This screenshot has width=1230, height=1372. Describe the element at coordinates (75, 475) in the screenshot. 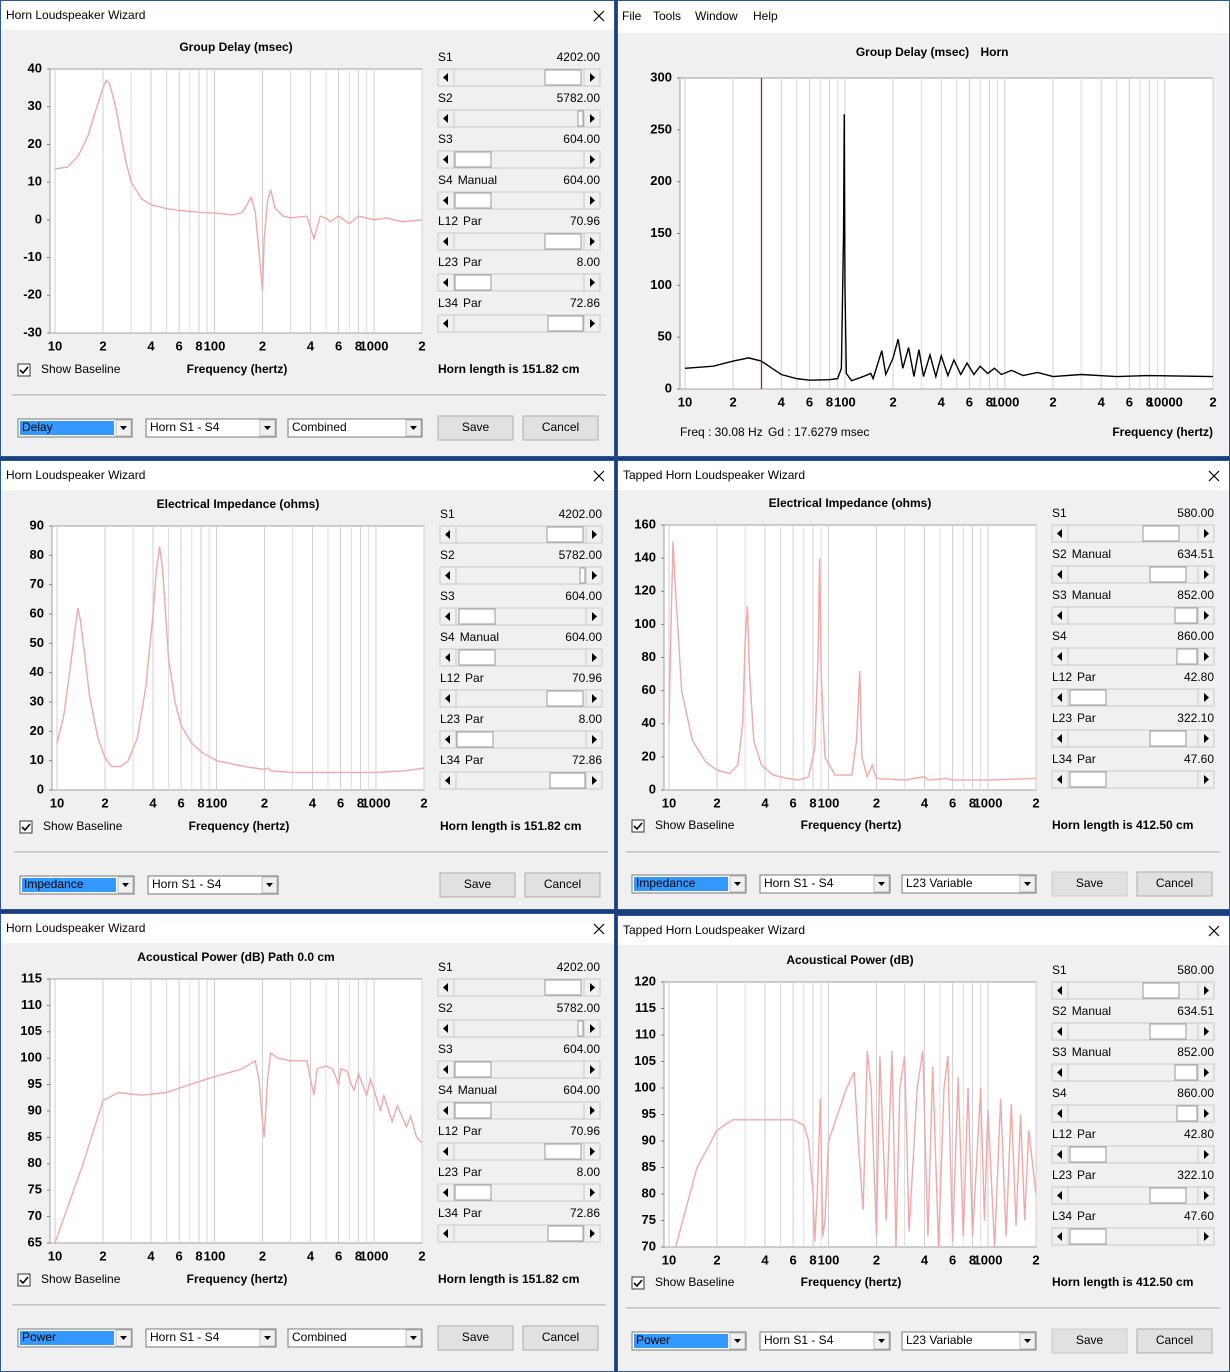

I see `window-title: Horn Loudspeaker Wizard` at that location.